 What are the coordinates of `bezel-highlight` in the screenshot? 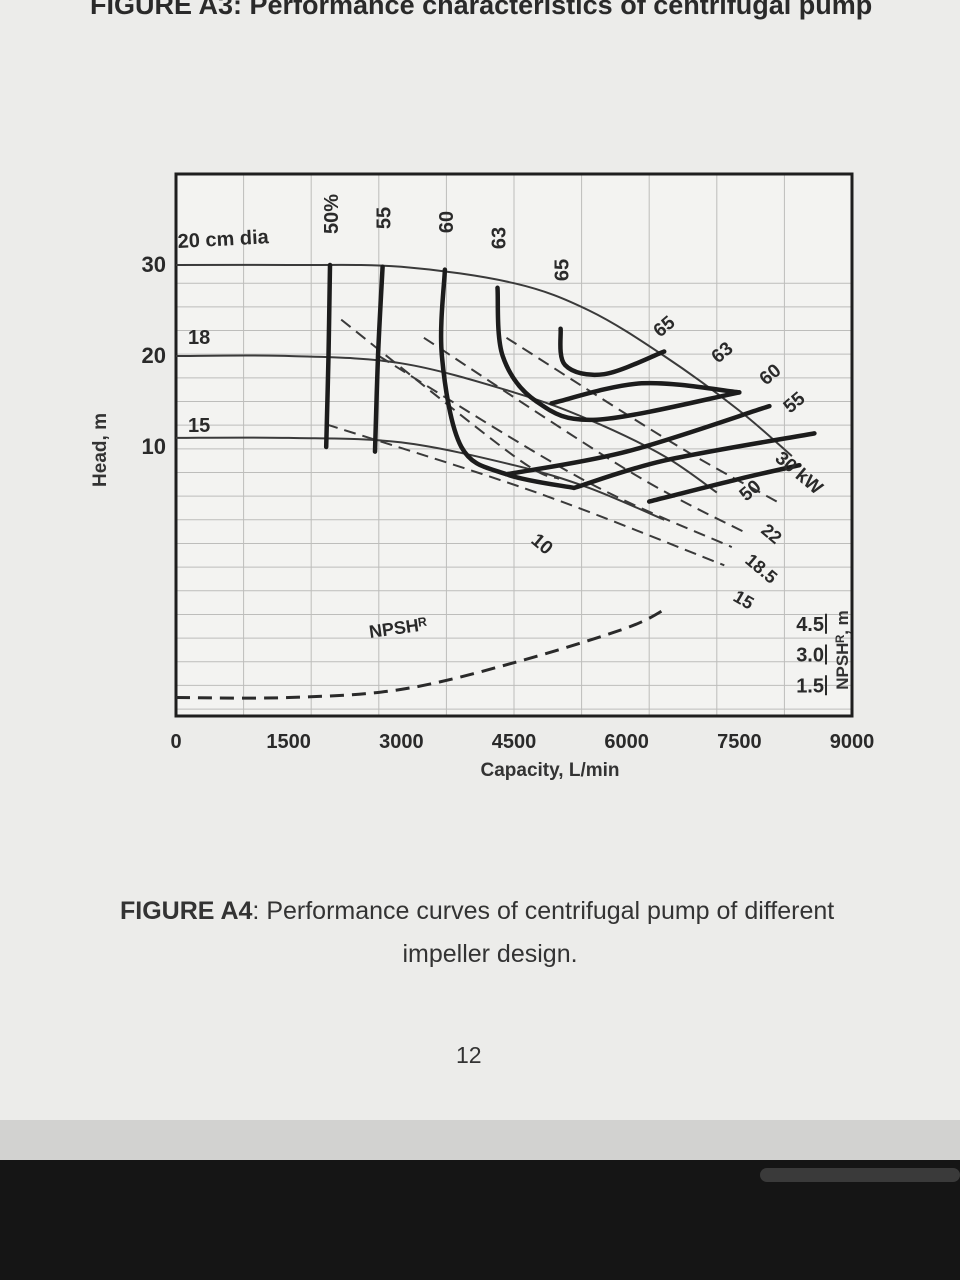 It's located at (860, 1175).